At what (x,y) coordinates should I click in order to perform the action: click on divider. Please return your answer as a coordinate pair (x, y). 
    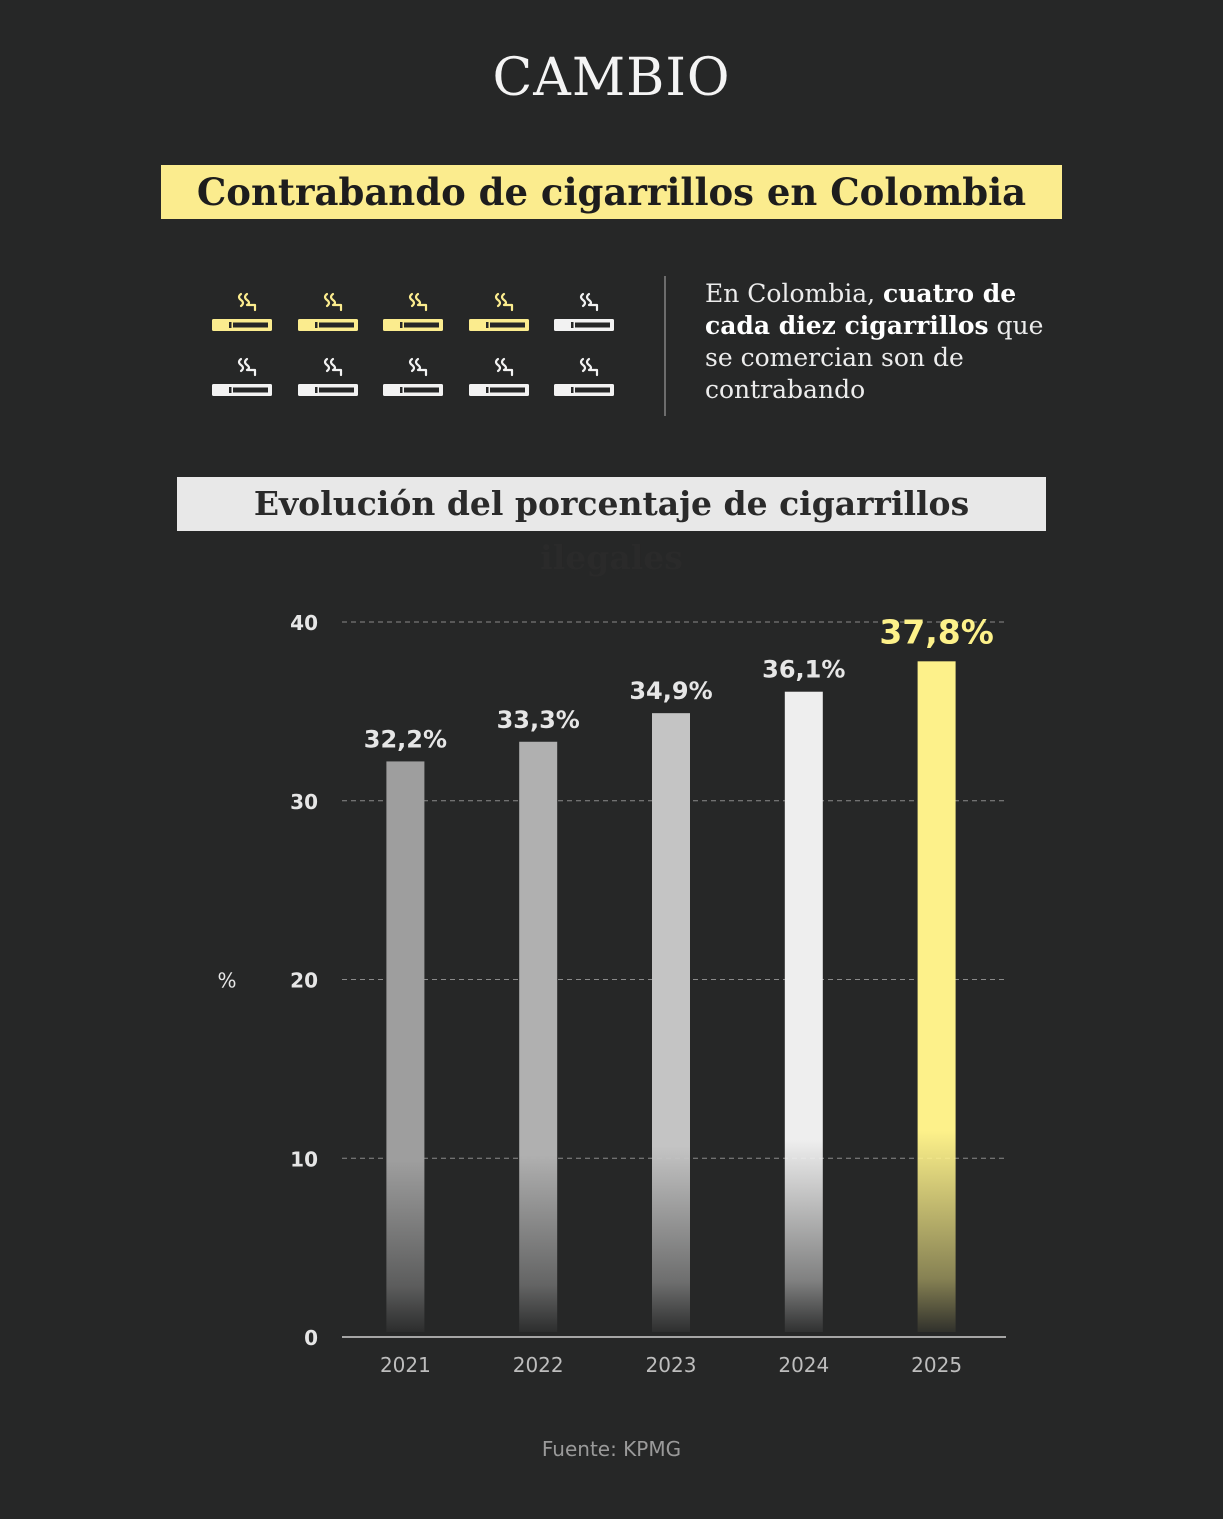
    Looking at the image, I should click on (665, 346).